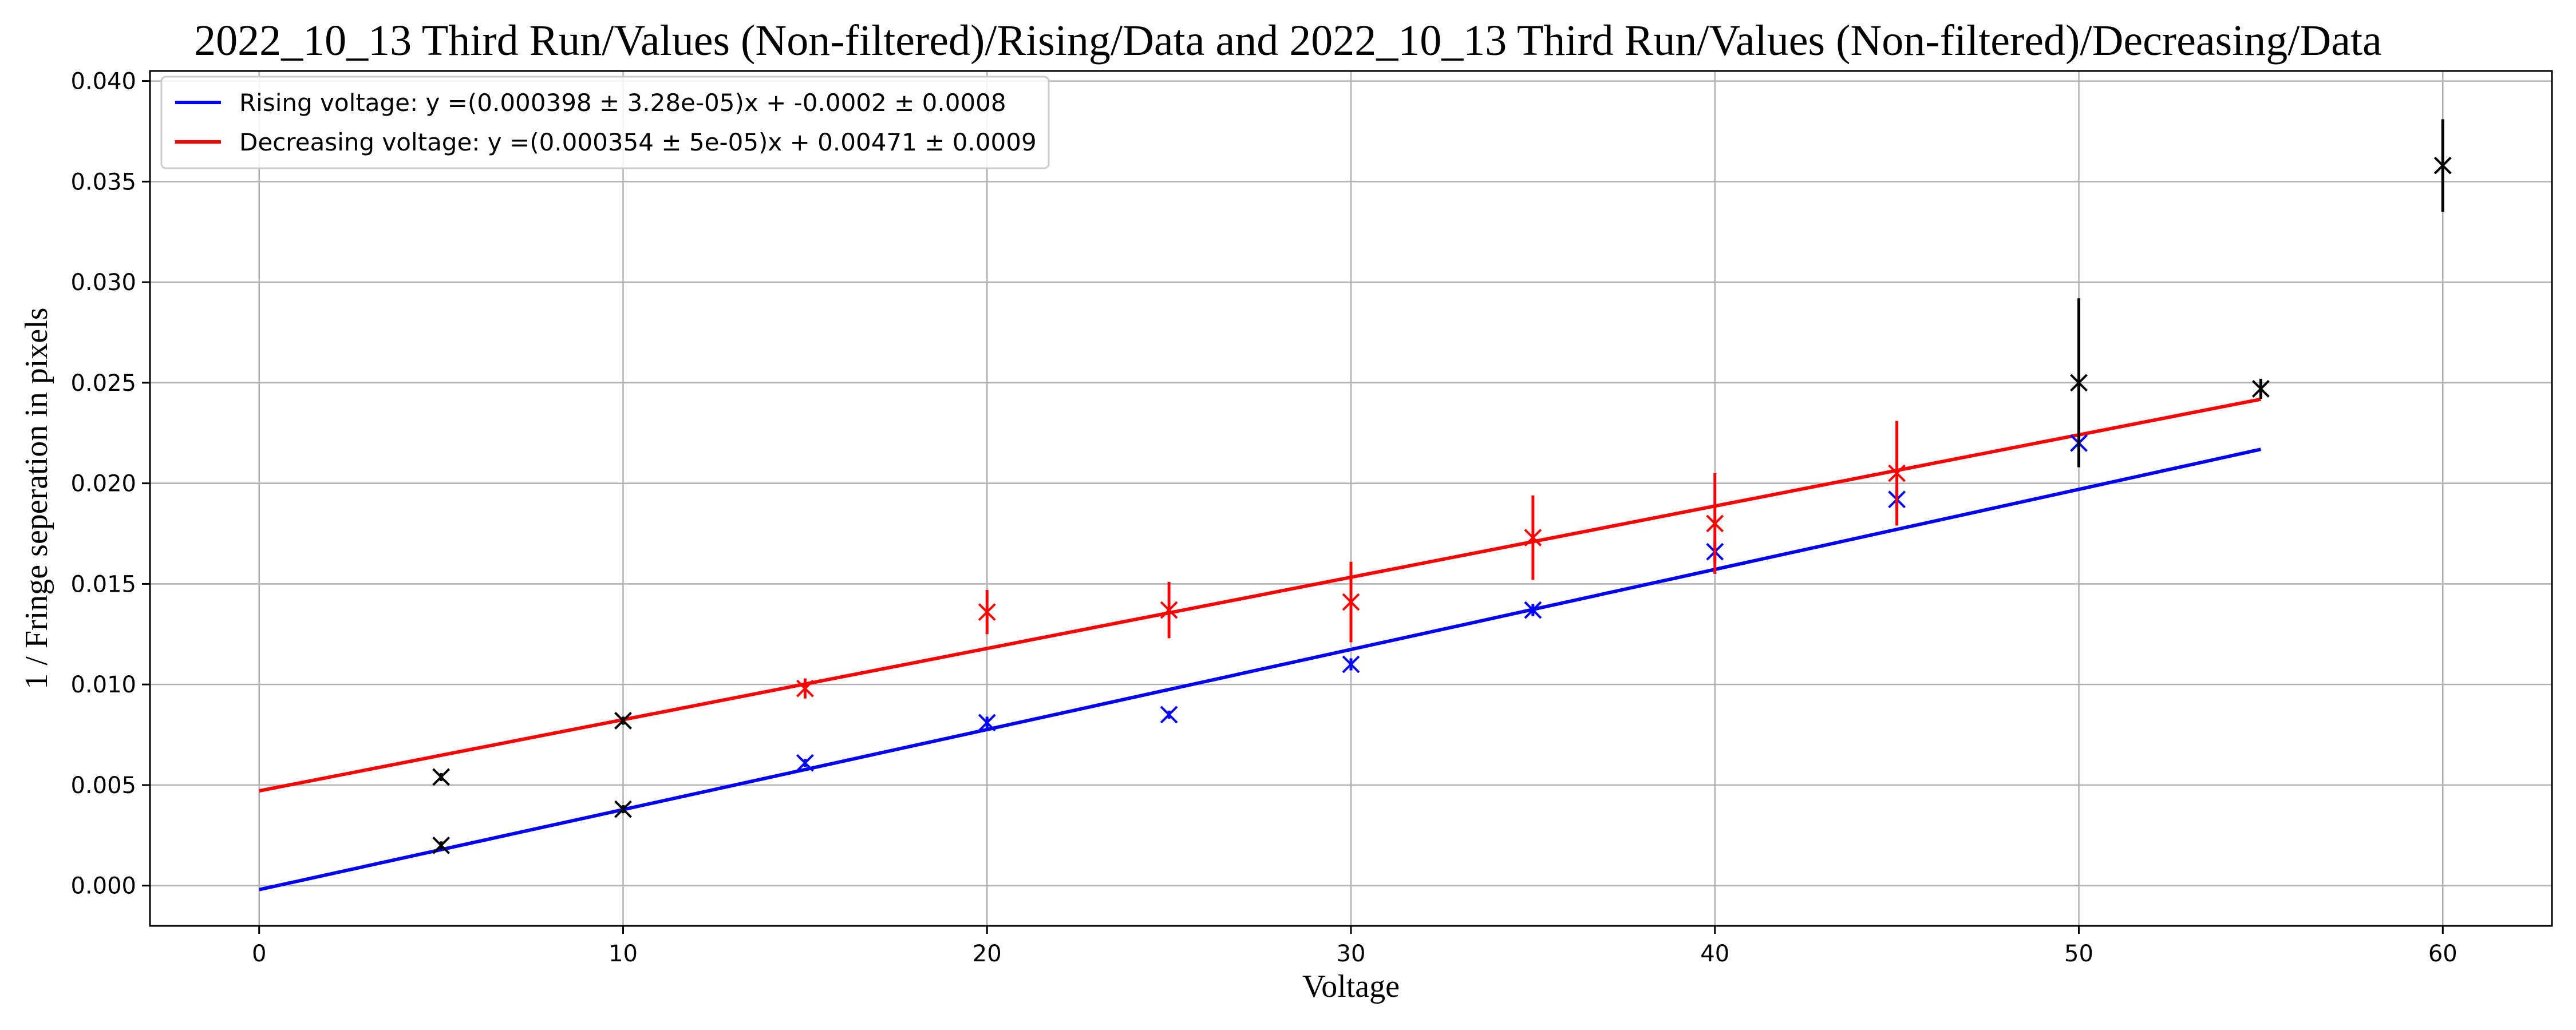  I want to click on x-tick-label: 10, so click(623, 954).